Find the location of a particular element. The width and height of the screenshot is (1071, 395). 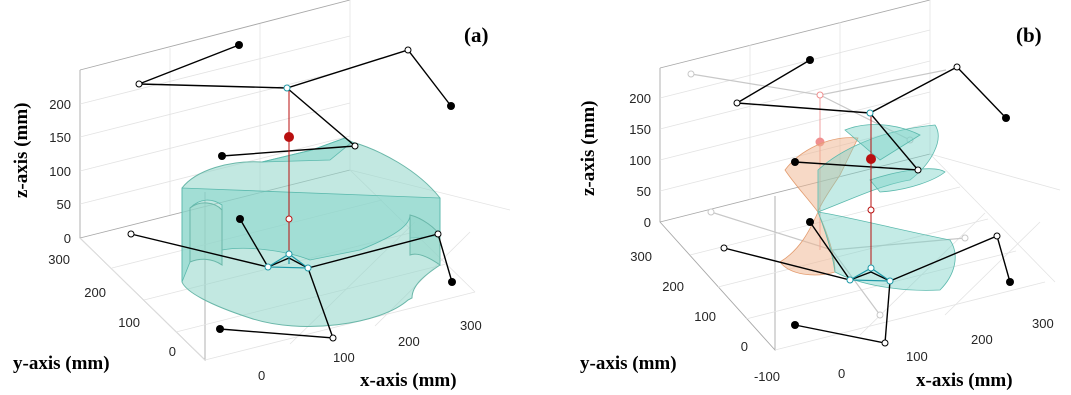

y-tick: -100 is located at coordinates (767, 376).